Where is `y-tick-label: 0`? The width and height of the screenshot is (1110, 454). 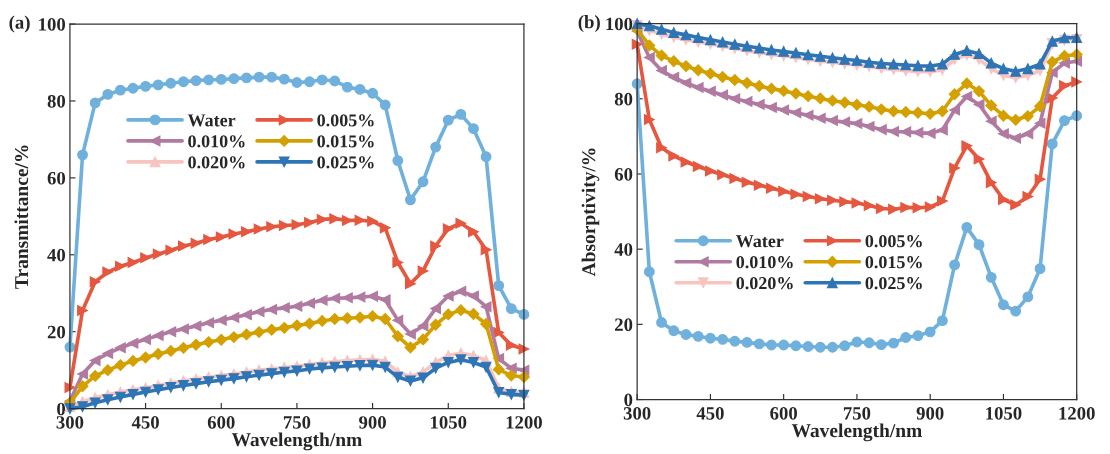 y-tick-label: 0 is located at coordinates (628, 400).